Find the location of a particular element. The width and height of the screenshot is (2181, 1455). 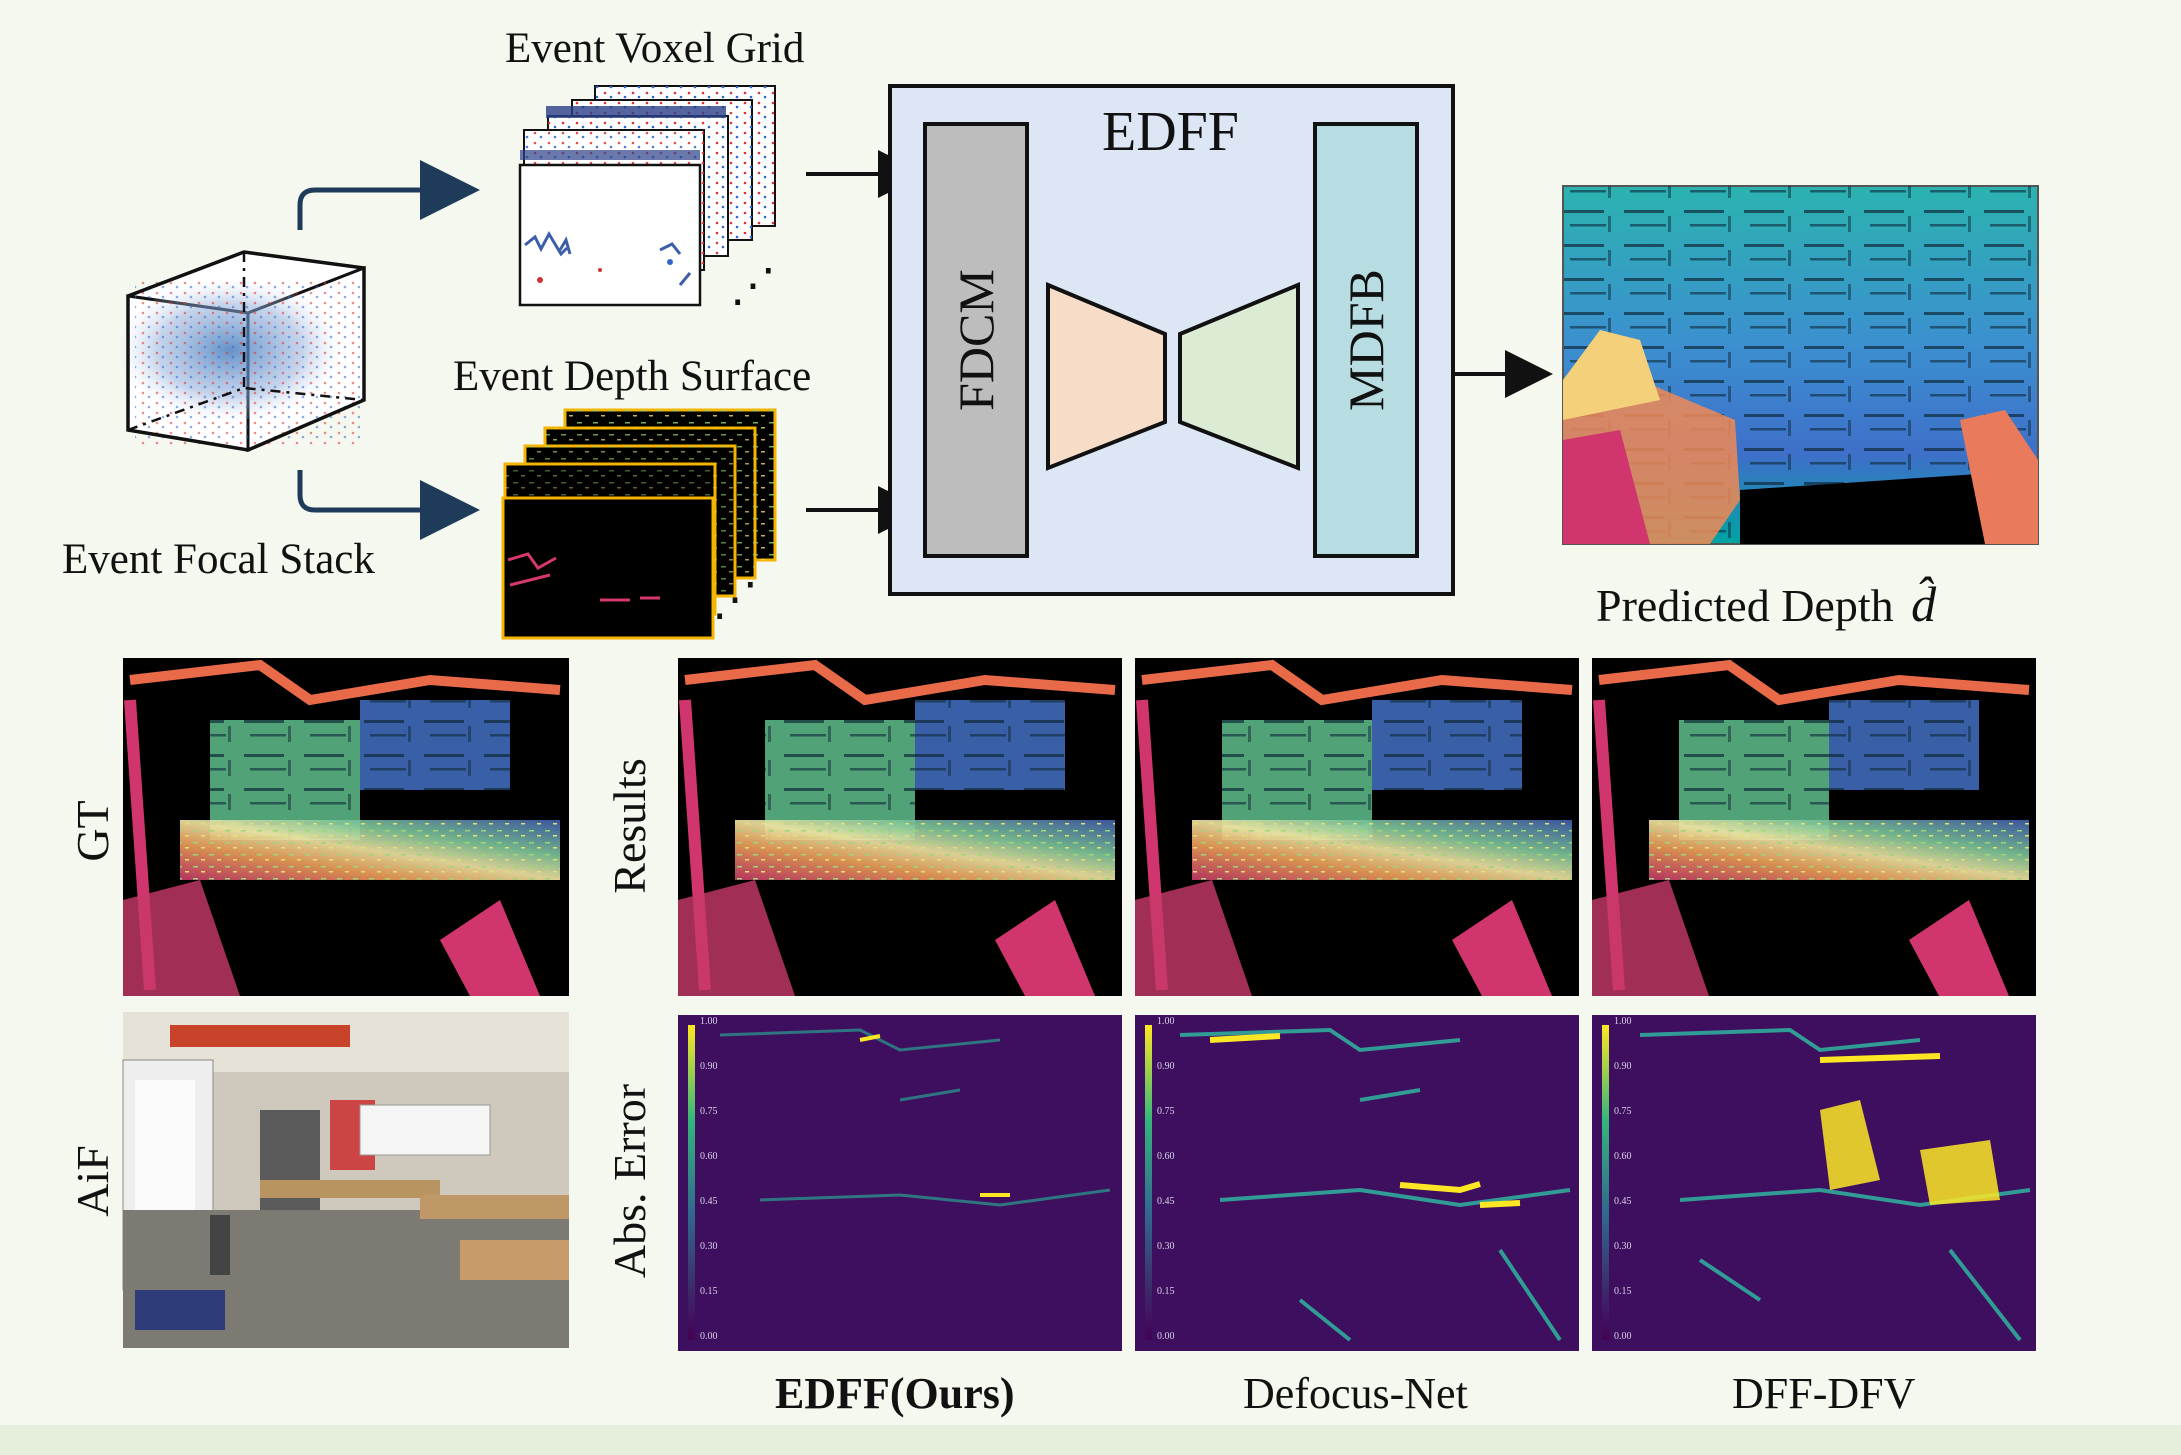

voxel-grid-label: Event Voxel Grid is located at coordinates (655, 48).